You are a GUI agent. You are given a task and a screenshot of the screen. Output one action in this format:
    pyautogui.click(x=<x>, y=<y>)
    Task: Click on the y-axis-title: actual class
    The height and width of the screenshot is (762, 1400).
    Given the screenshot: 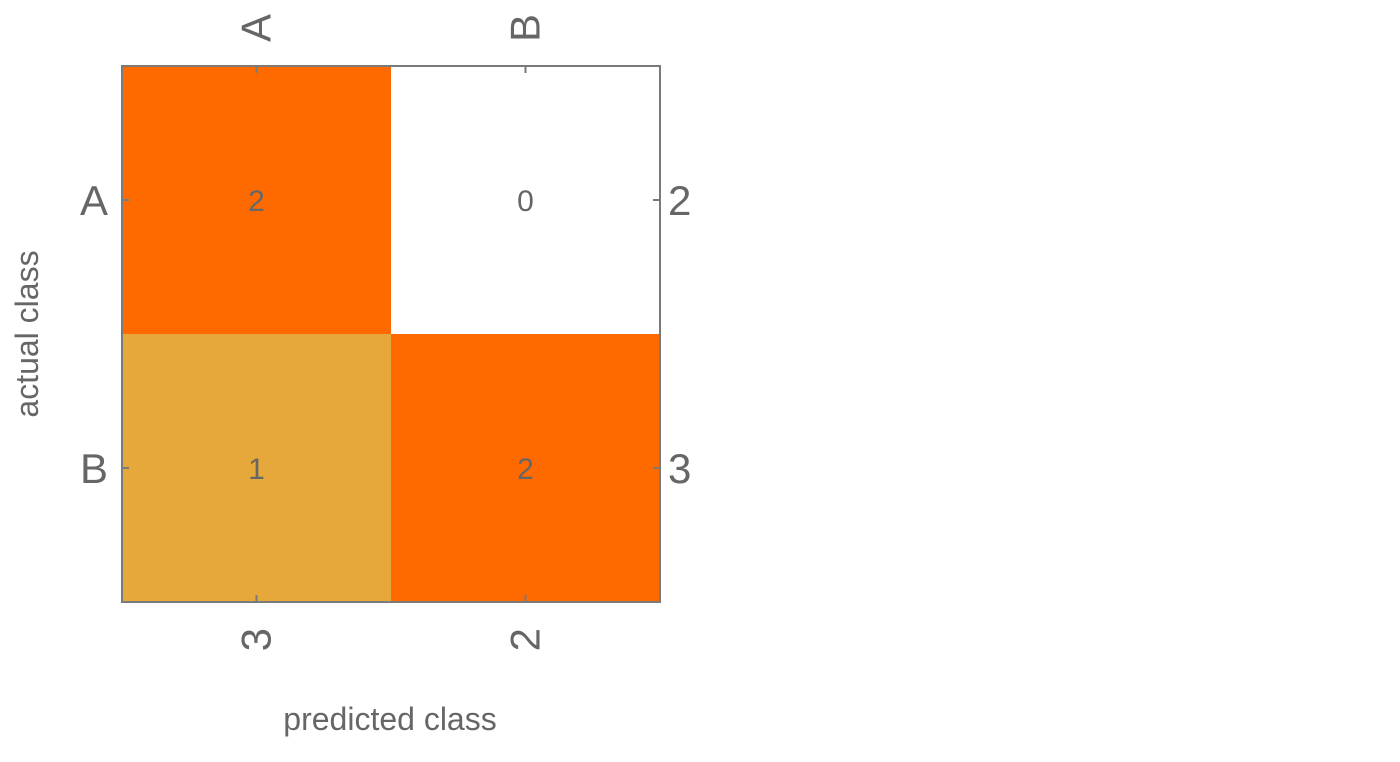 What is the action you would take?
    pyautogui.click(x=27, y=333)
    